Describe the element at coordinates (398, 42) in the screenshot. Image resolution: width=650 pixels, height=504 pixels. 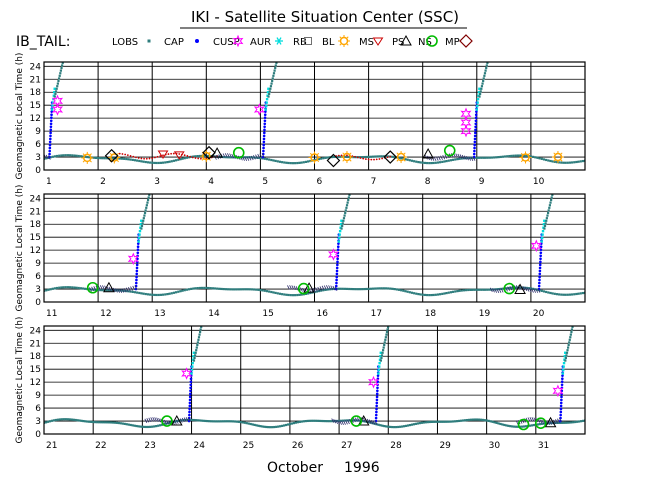
I see `legend-label-ps: PS` at that location.